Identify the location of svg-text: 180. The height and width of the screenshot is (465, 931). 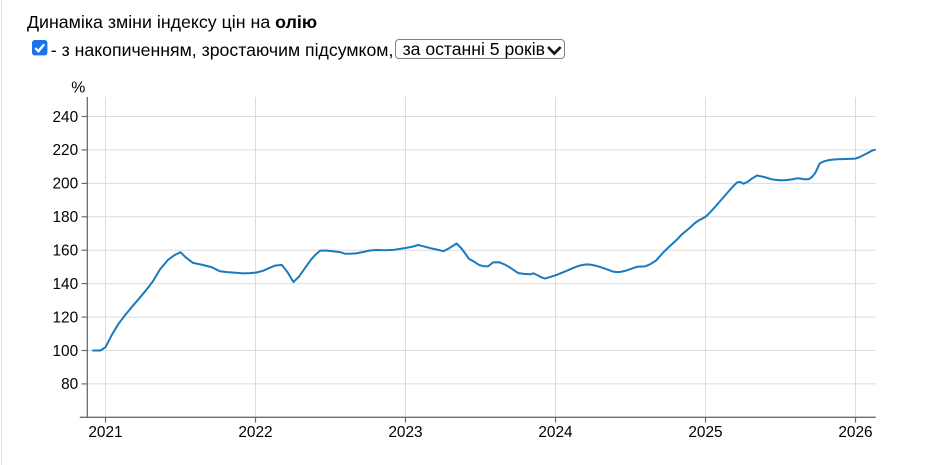
(66, 217).